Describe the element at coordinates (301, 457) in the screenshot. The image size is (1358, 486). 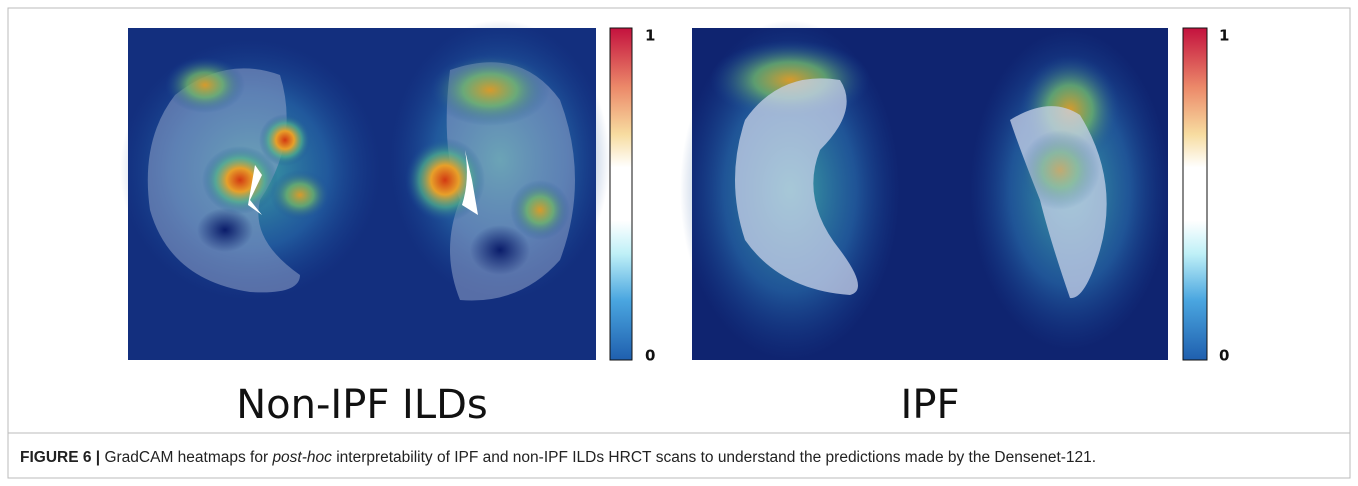
I see `caption-emphasis: post-hoc` at that location.